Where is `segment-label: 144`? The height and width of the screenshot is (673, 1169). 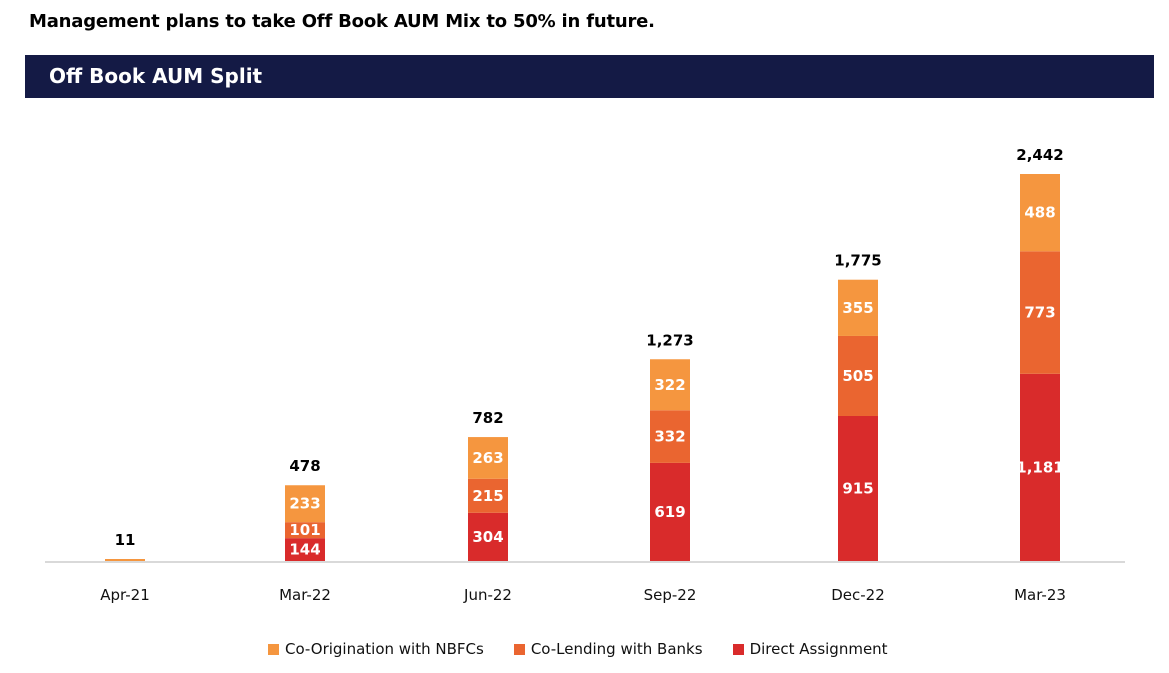 segment-label: 144 is located at coordinates (304, 550).